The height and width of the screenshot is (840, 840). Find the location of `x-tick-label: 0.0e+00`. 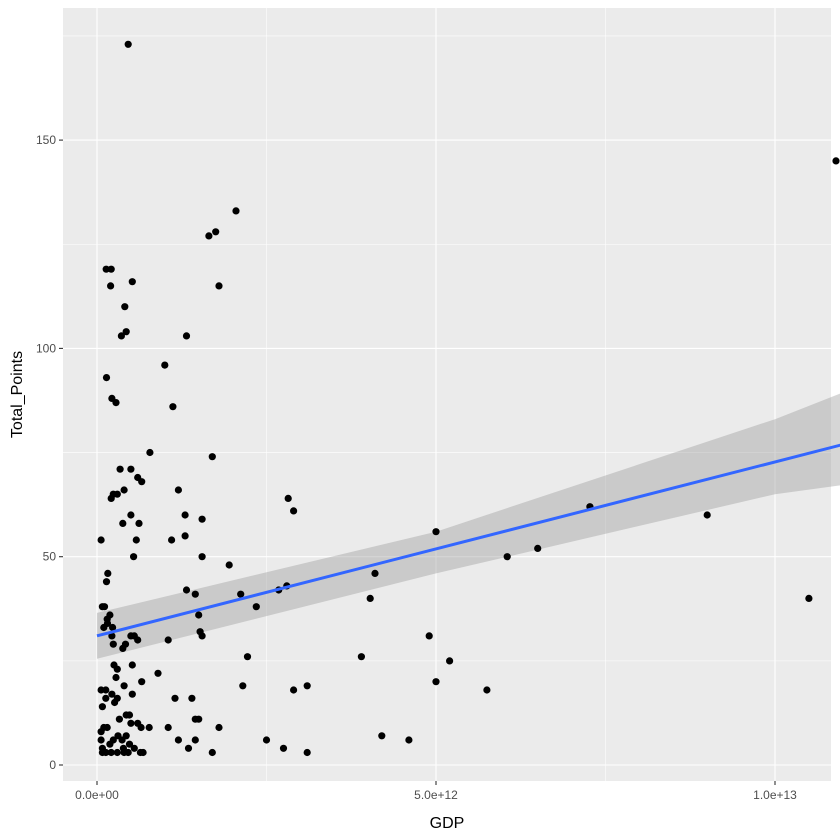

x-tick-label: 0.0e+00 is located at coordinates (97, 795).